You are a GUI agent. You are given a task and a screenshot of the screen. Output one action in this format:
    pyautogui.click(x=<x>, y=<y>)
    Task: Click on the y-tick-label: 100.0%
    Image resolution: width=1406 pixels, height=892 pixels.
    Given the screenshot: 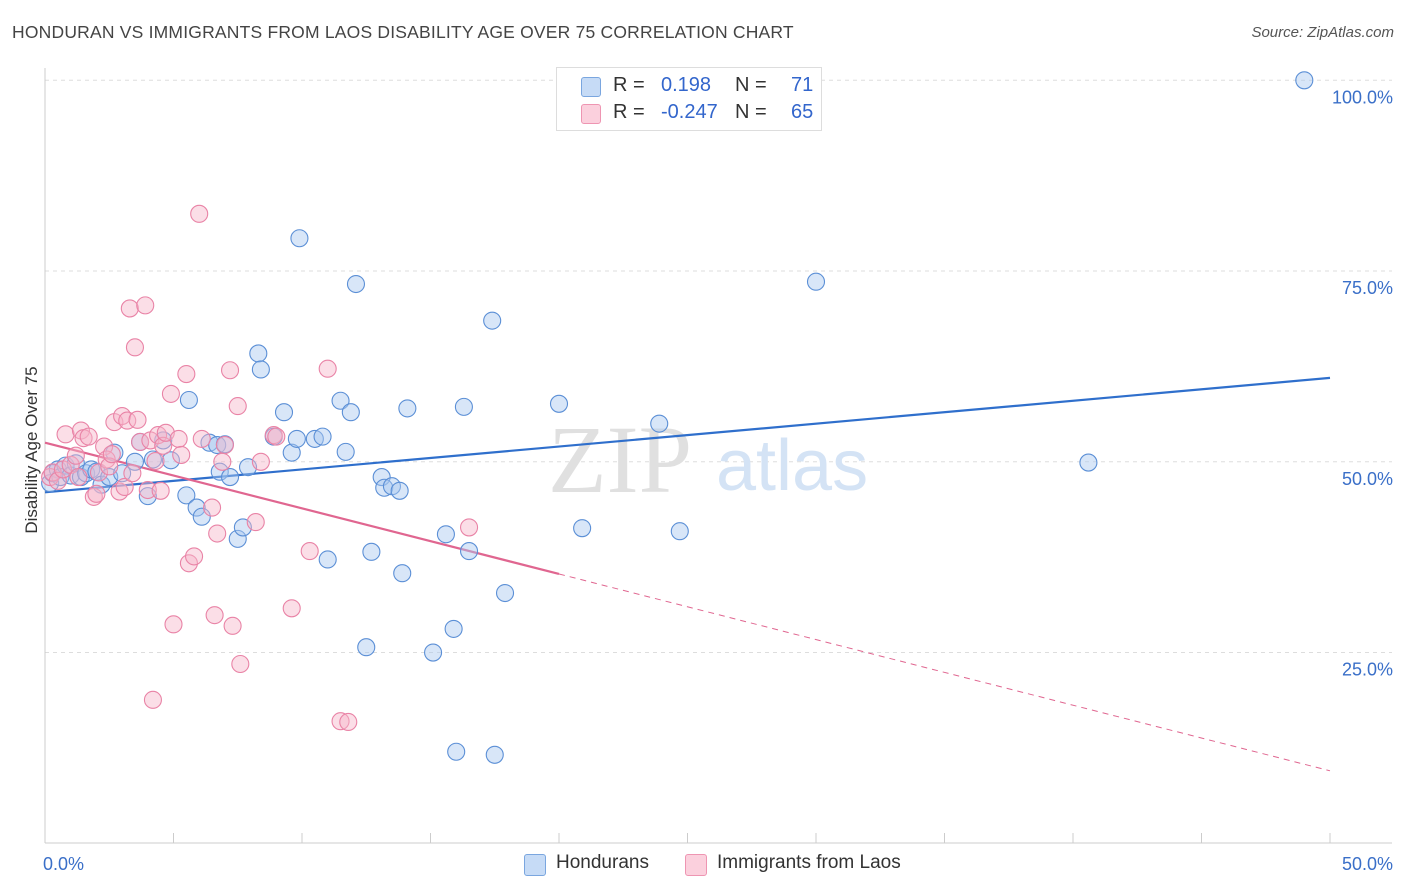 What is the action you would take?
    pyautogui.click(x=1362, y=97)
    